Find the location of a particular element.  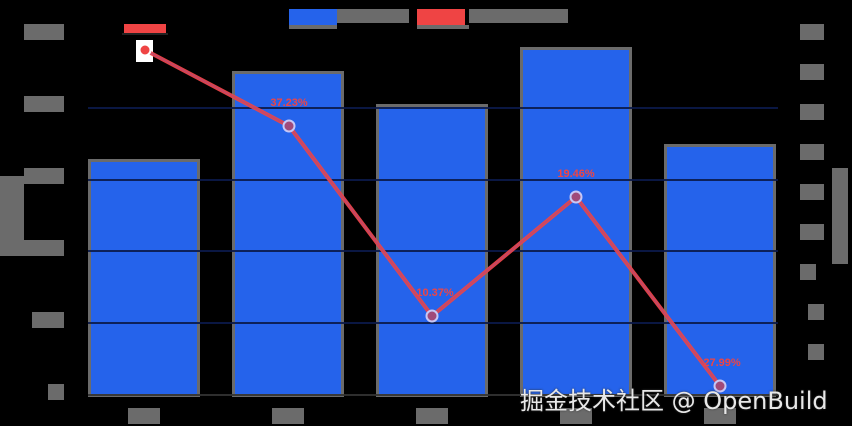

legend-swatch-underline is located at coordinates (313, 27).